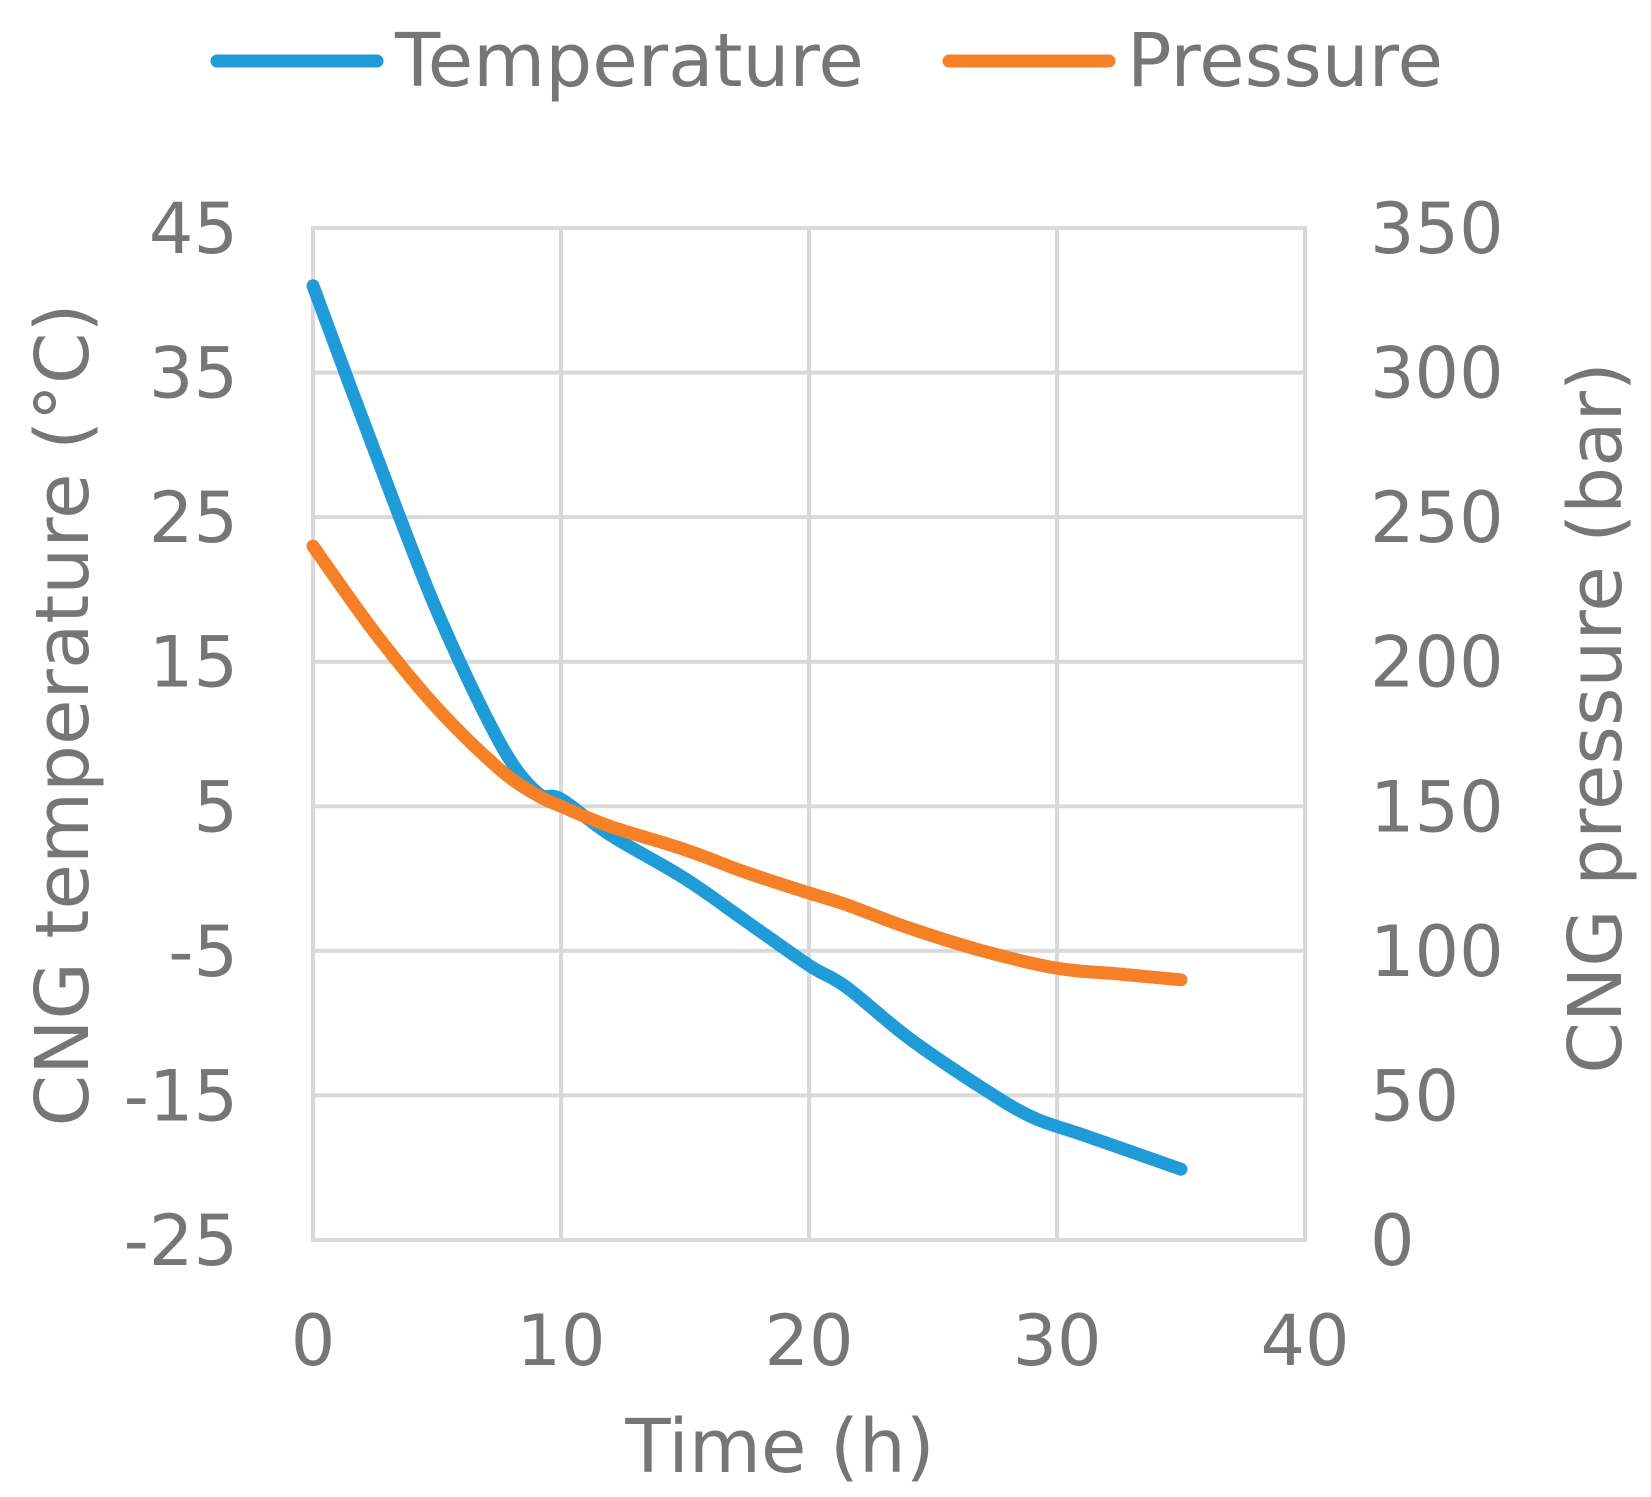  I want to click on y-left-tick-label: 5, so click(215, 807).